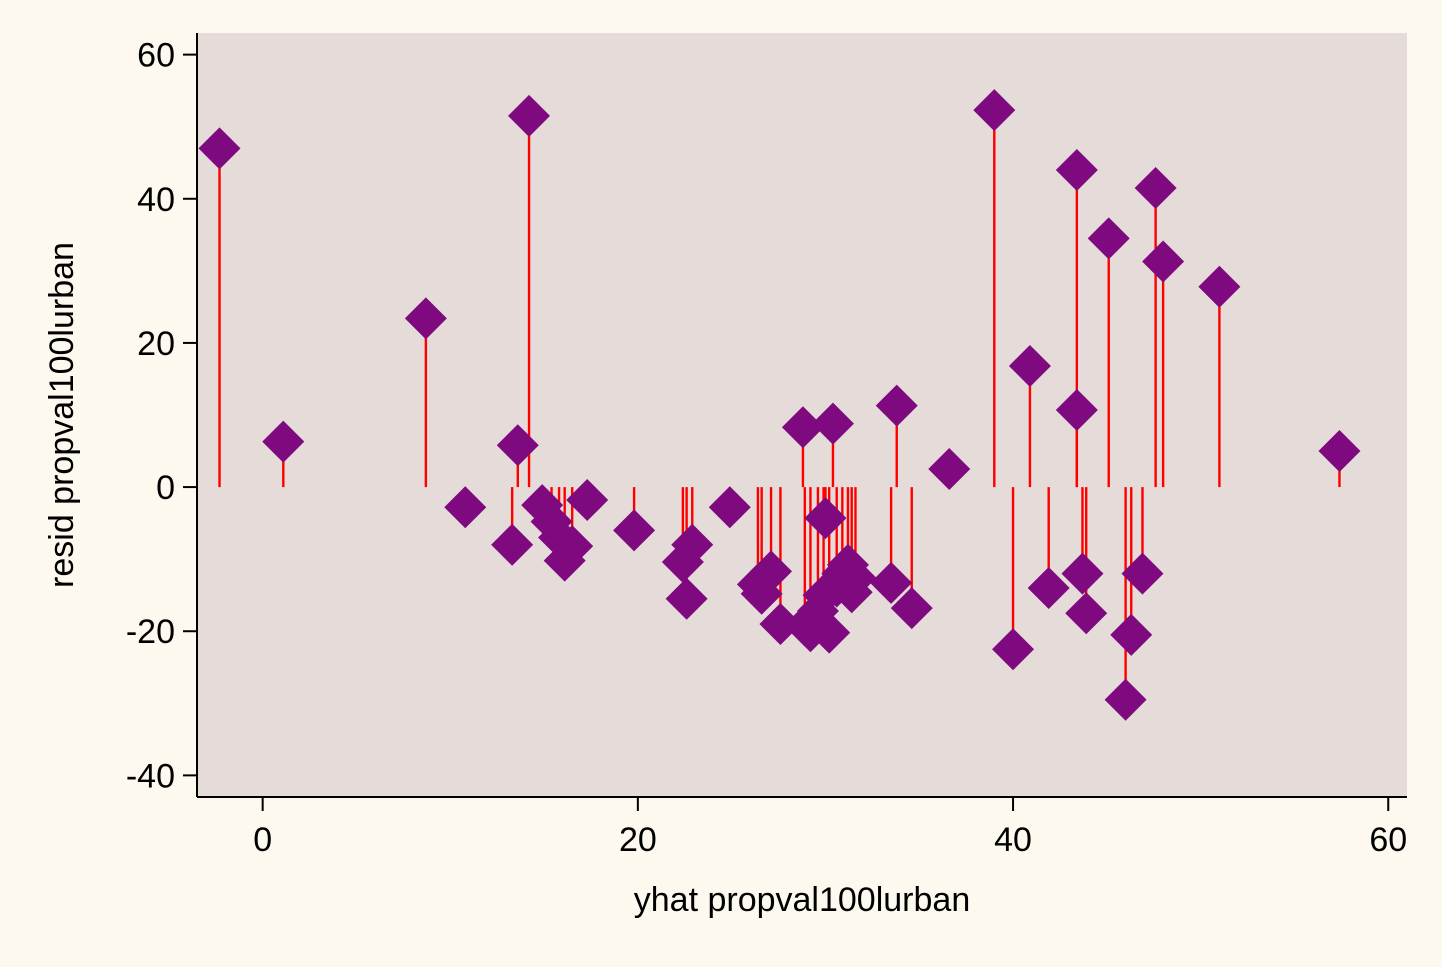 Image resolution: width=1442 pixels, height=967 pixels. I want to click on y-tick-label: -40, so click(150, 776).